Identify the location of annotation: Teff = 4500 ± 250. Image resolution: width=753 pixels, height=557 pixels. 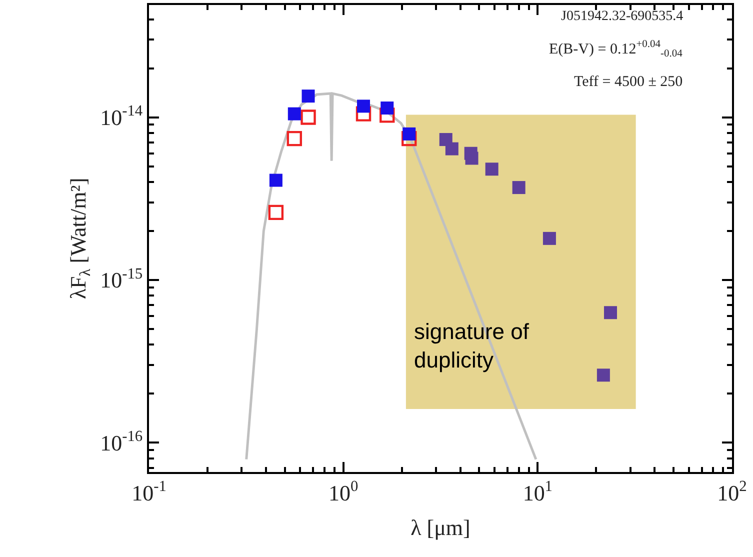
(628, 82).